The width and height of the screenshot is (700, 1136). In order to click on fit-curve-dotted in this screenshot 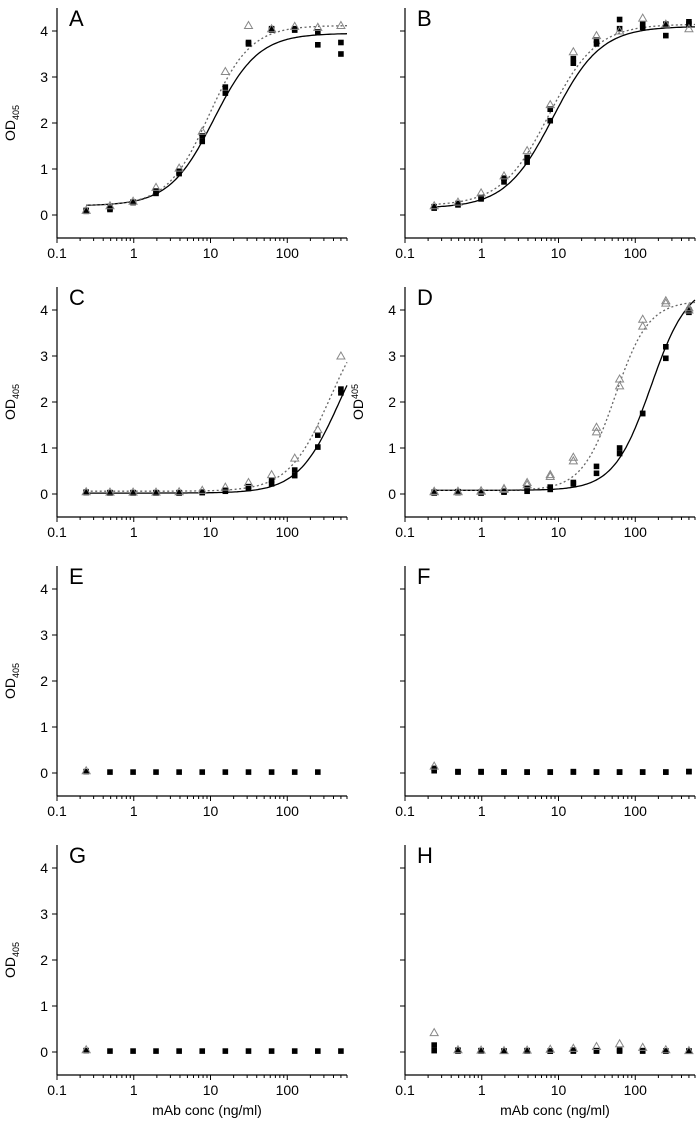, I will do `click(565, 396)`.